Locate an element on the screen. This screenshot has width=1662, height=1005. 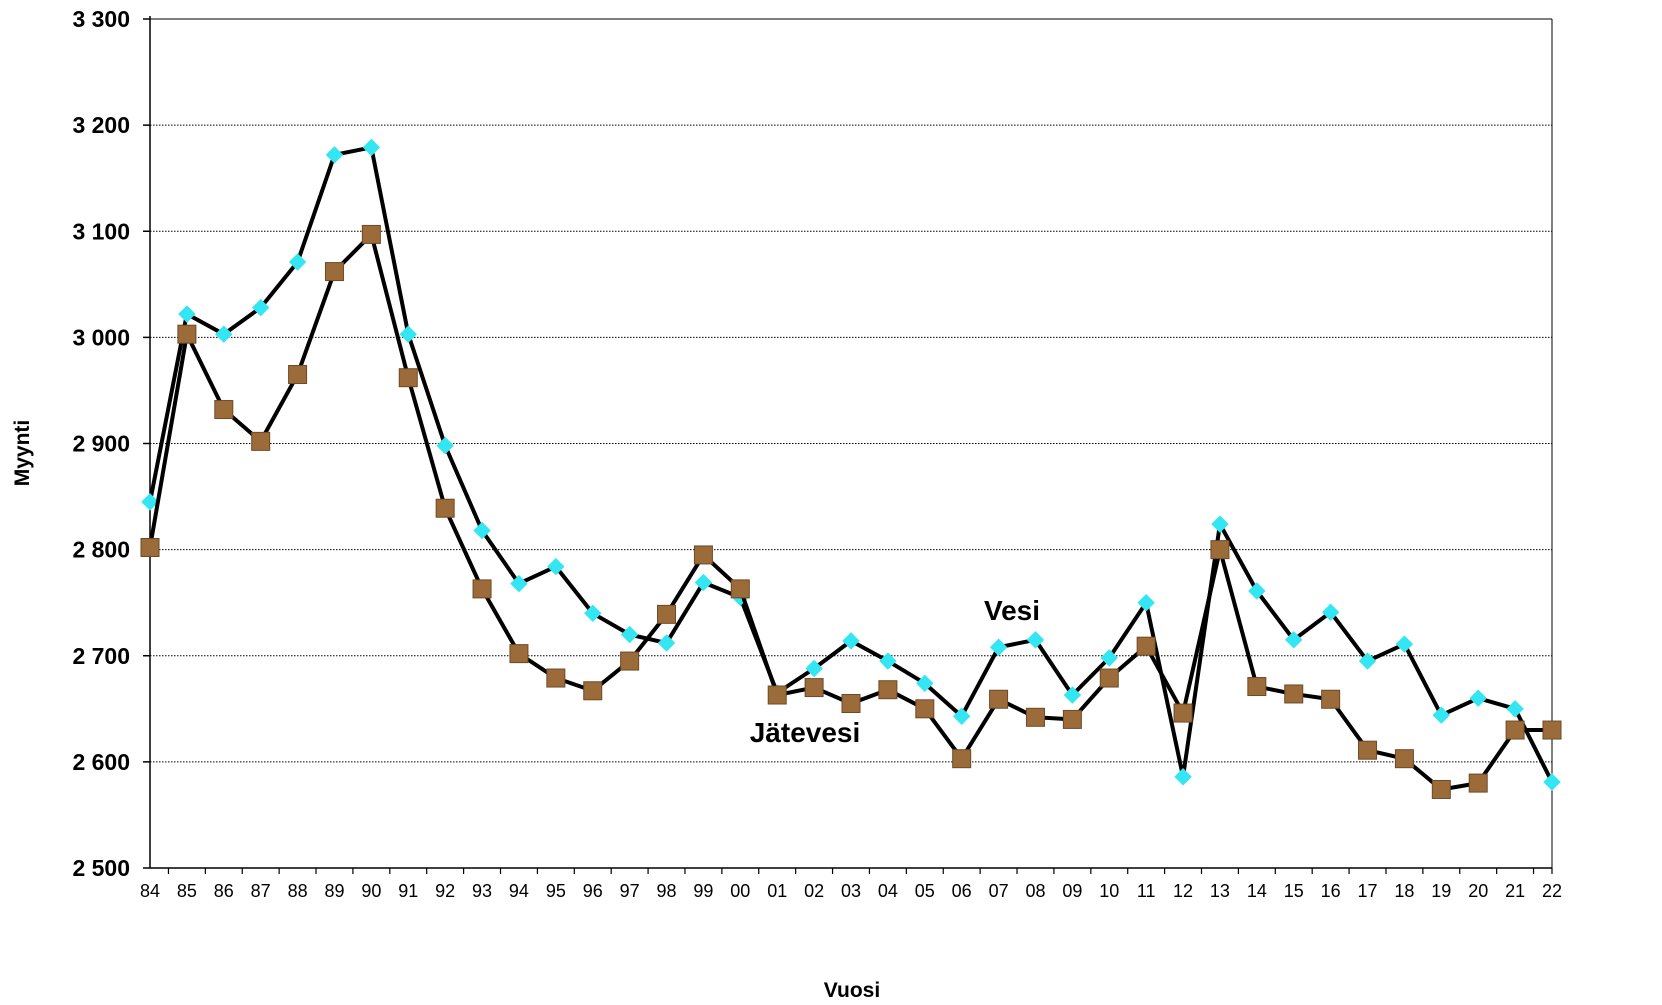
x-axis-title: Vuosi is located at coordinates (852, 990).